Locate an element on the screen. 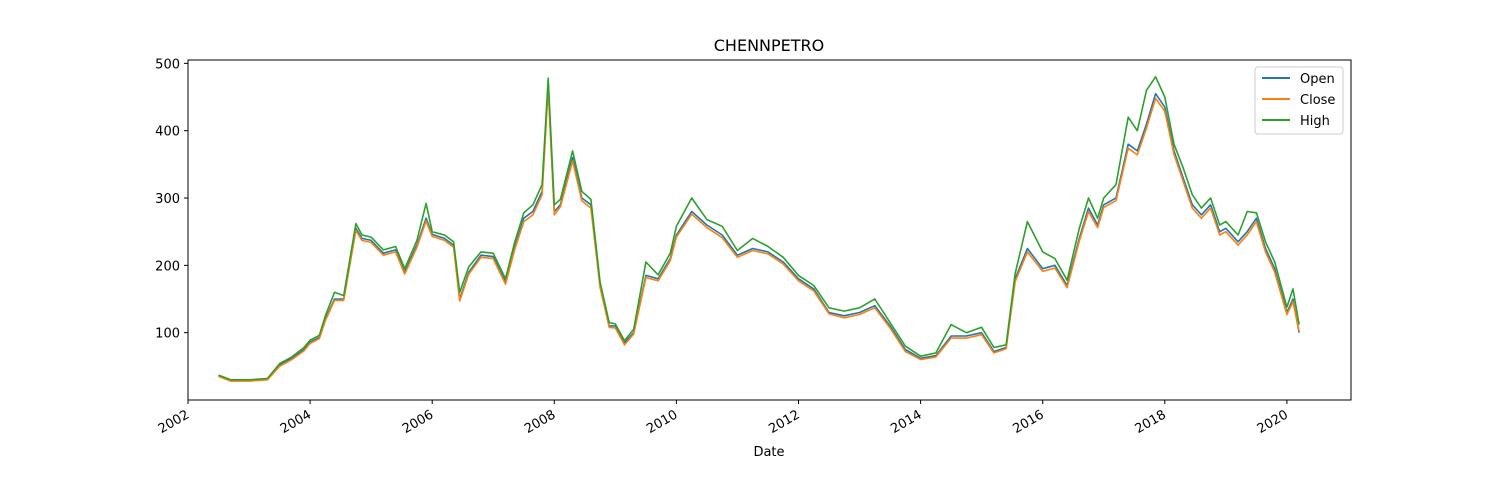  legend-label-open: Open is located at coordinates (1317, 79).